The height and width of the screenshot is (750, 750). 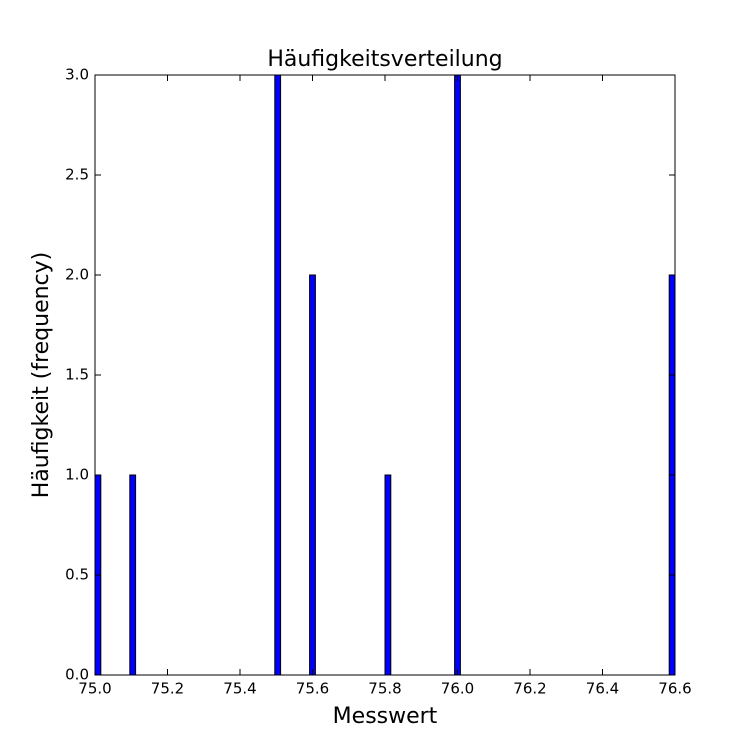 I want to click on y-tick-label: 2.0, so click(x=77, y=275).